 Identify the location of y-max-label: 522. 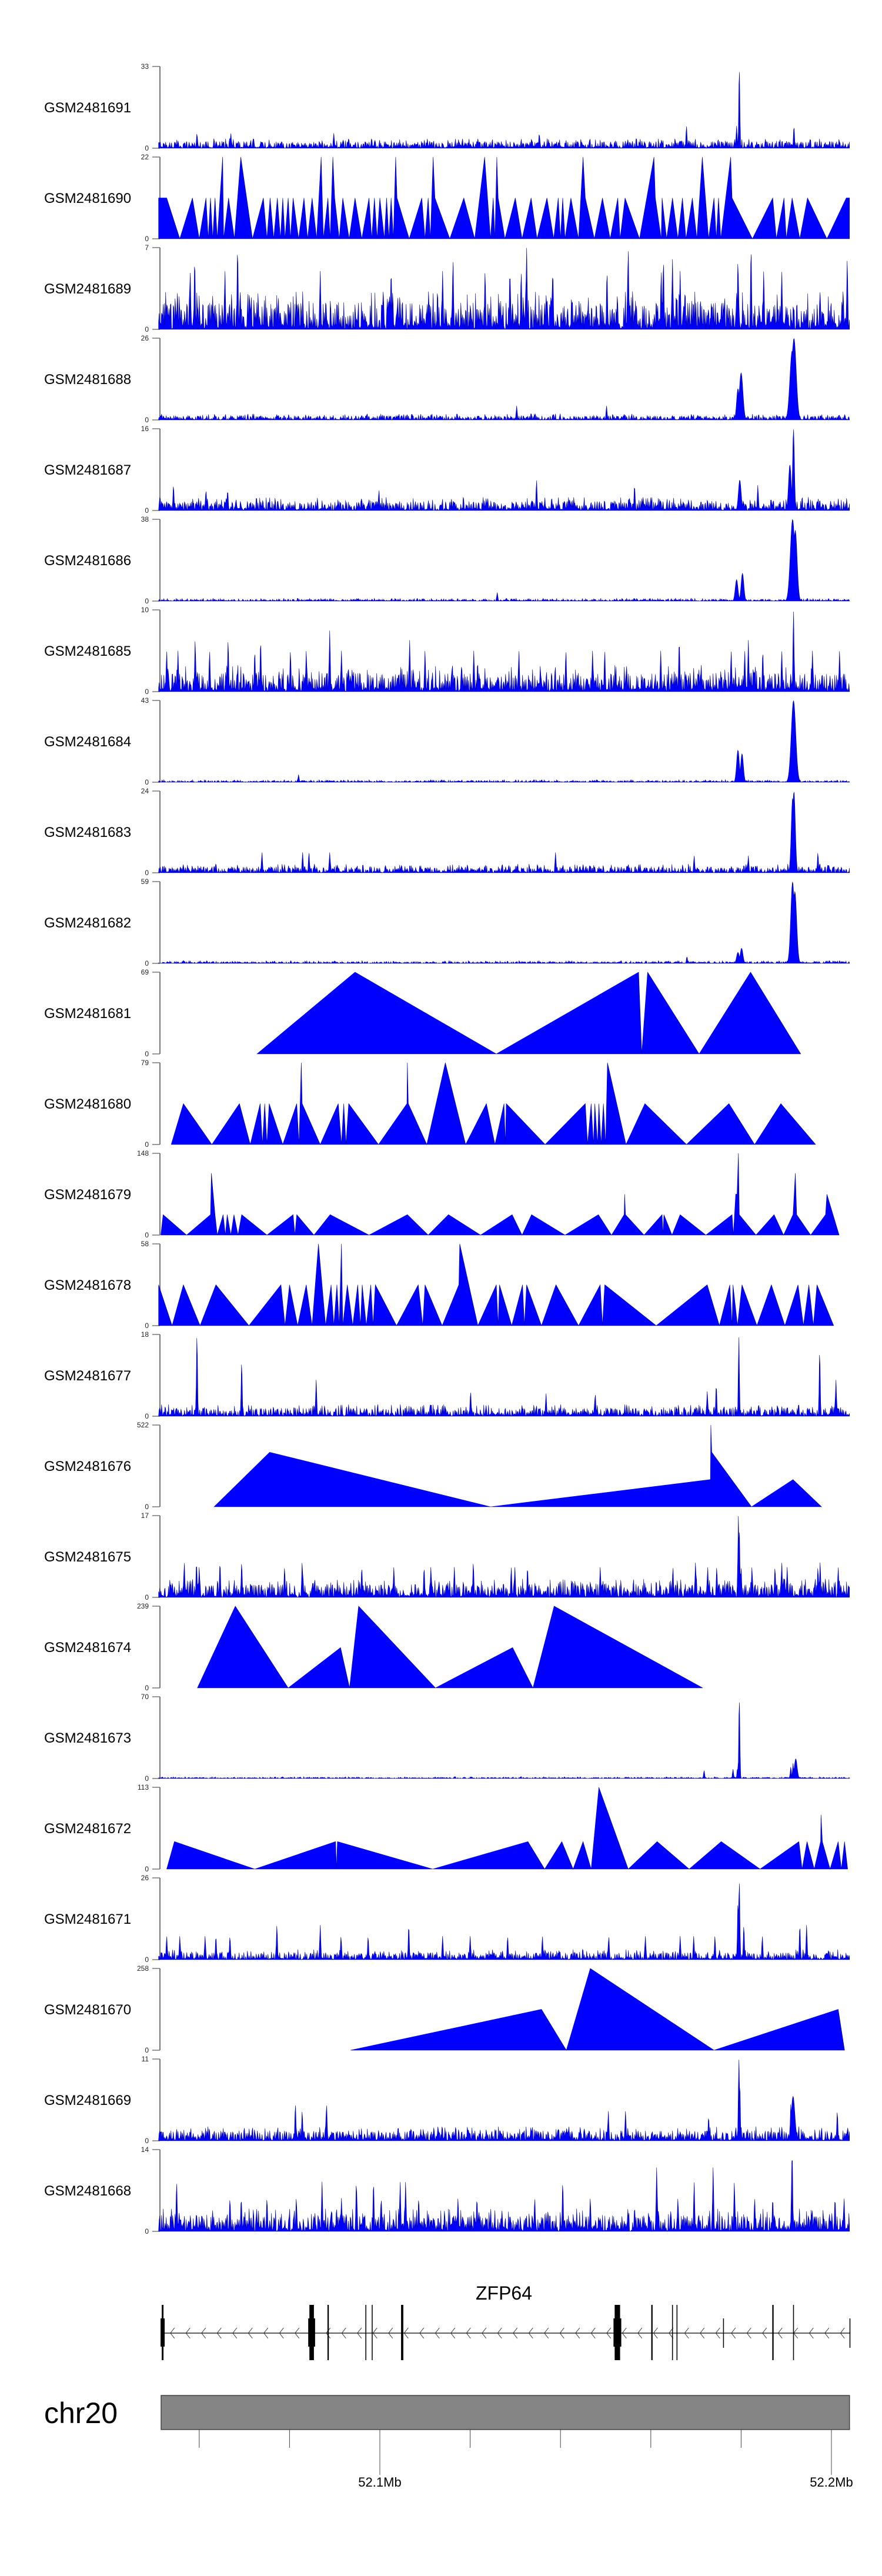
(143, 1425).